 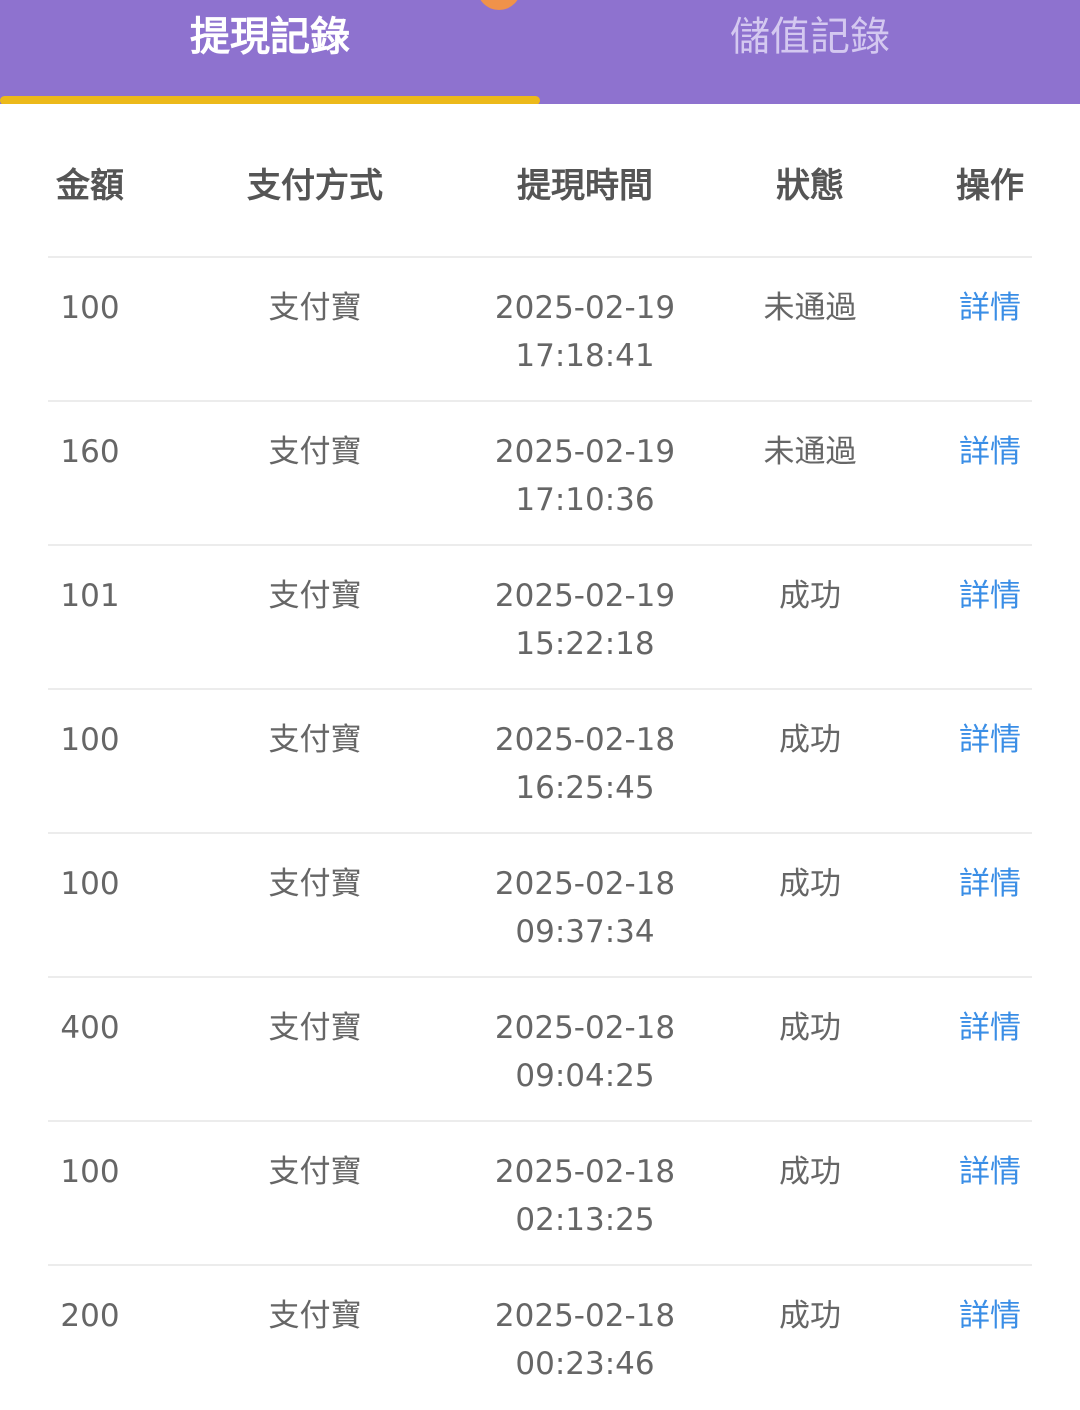 I want to click on time-cell: 2025-02-18 09:04:25, so click(x=585, y=1052).